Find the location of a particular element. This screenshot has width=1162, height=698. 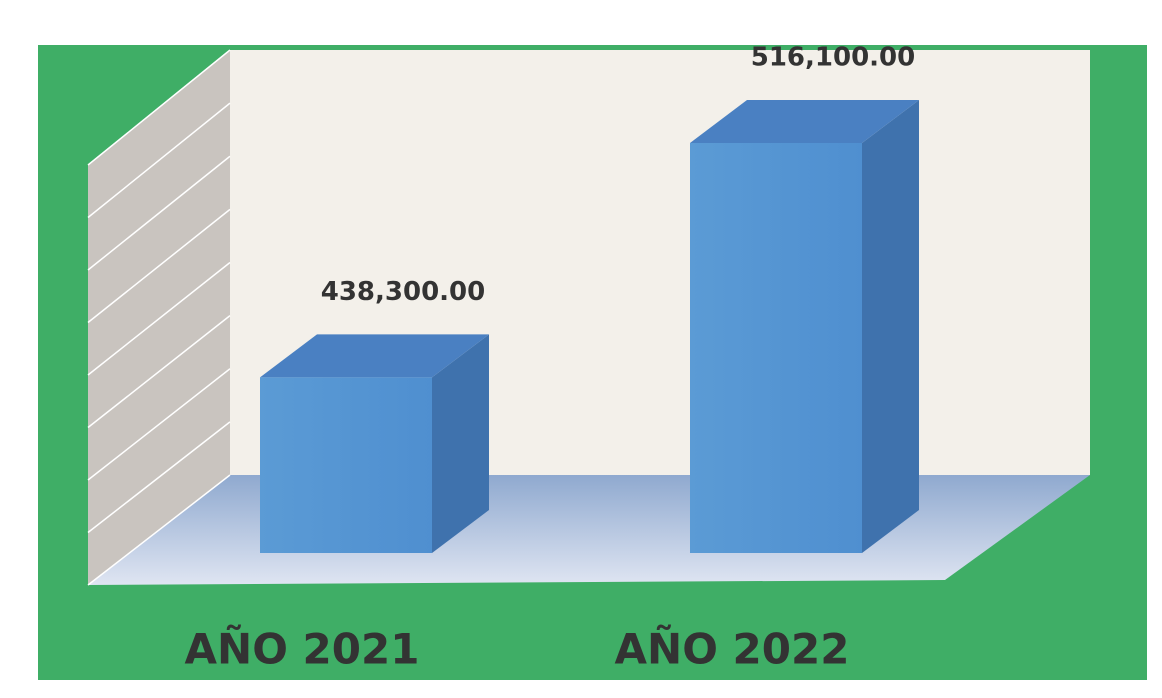

floor is located at coordinates (589, 530).